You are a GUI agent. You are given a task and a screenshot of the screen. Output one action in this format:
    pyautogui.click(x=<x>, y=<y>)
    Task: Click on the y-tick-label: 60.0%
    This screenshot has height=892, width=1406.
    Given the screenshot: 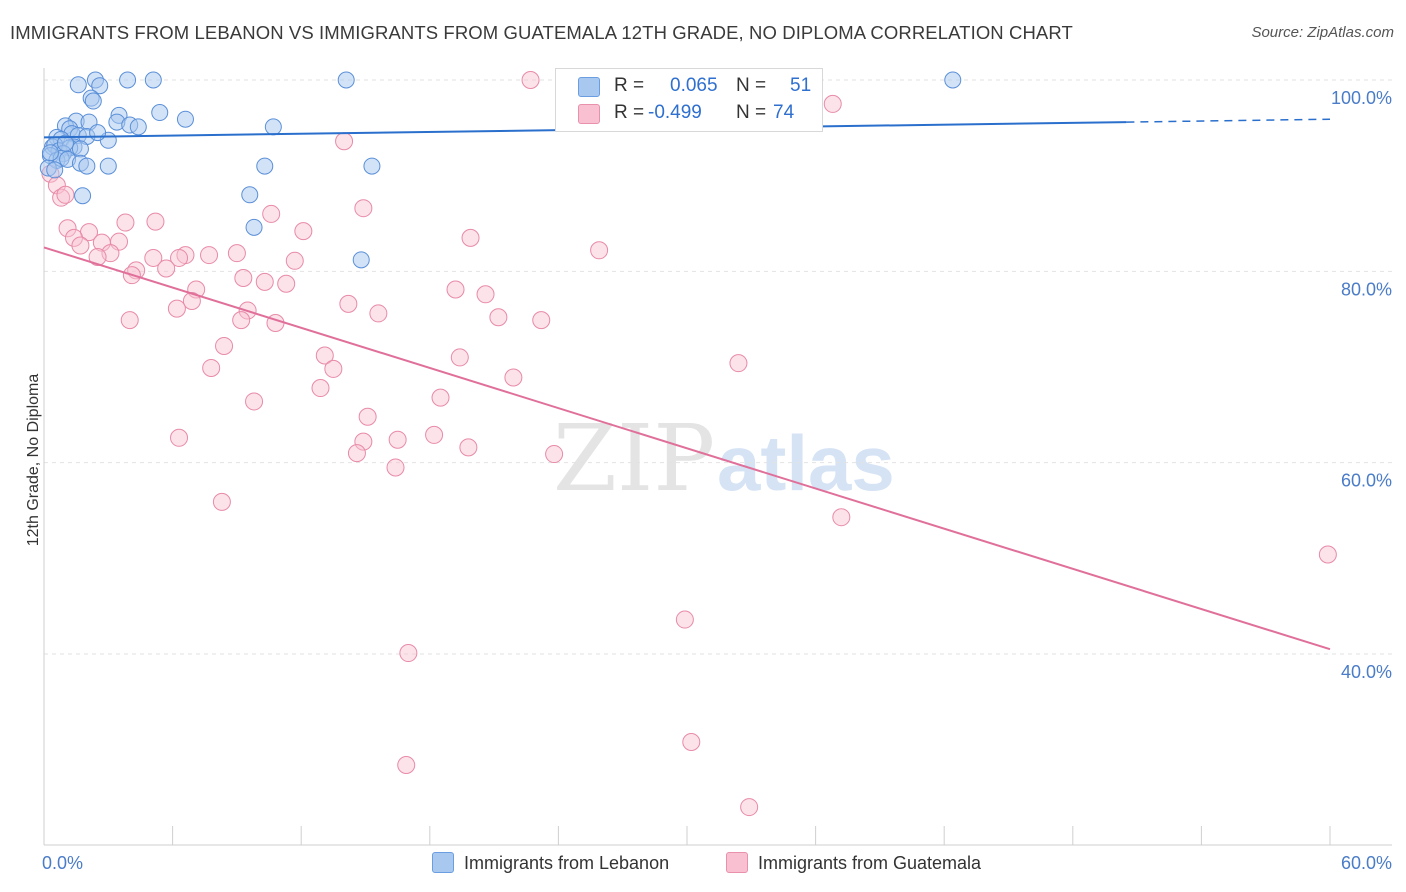 What is the action you would take?
    pyautogui.click(x=1366, y=481)
    